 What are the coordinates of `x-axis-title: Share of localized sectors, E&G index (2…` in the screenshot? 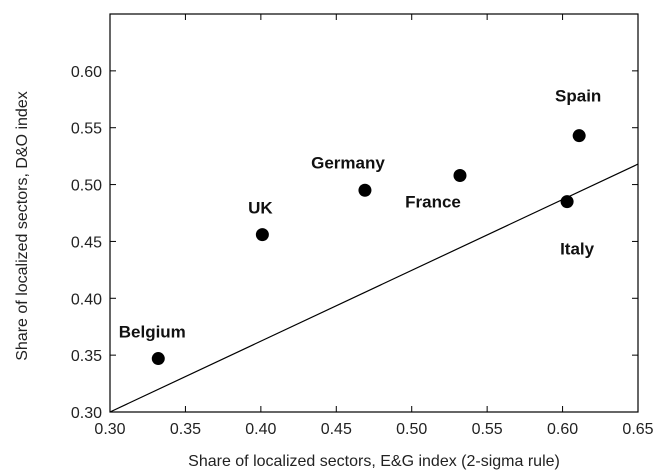 It's located at (374, 461).